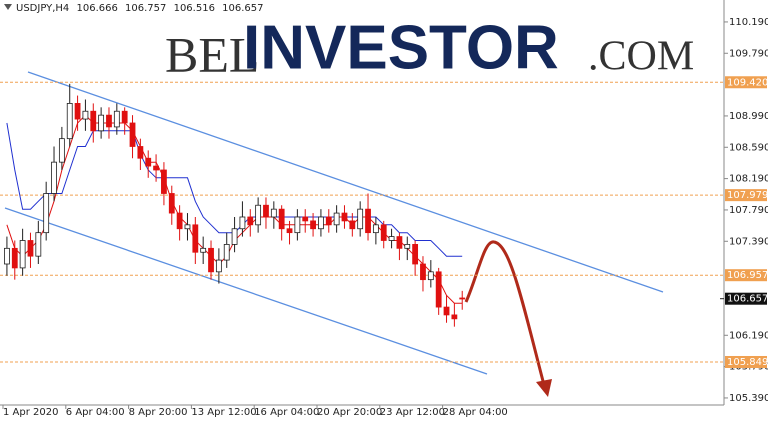 Image resolution: width=768 pixels, height=422 pixels. I want to click on watermark-com: .COM, so click(641, 57).